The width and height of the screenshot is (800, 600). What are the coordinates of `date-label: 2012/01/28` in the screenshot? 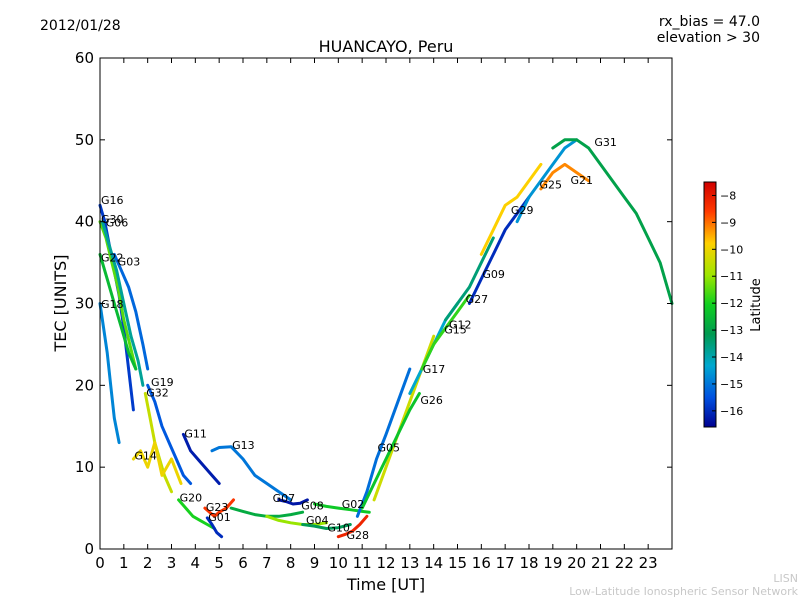 It's located at (80, 26).